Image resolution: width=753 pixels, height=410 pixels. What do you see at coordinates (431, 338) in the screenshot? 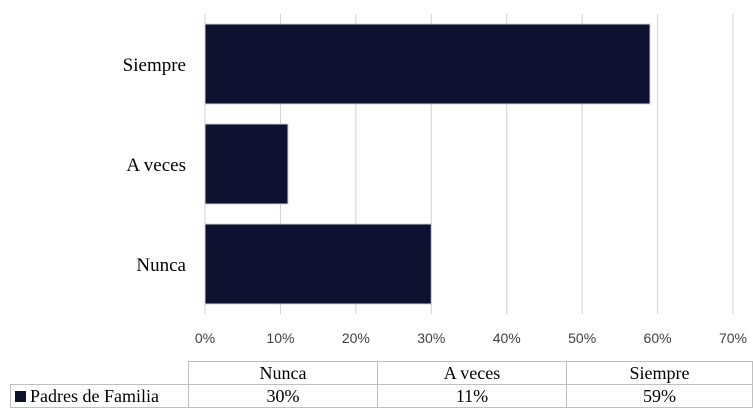
I see `x-tick-label: 30%` at bounding box center [431, 338].